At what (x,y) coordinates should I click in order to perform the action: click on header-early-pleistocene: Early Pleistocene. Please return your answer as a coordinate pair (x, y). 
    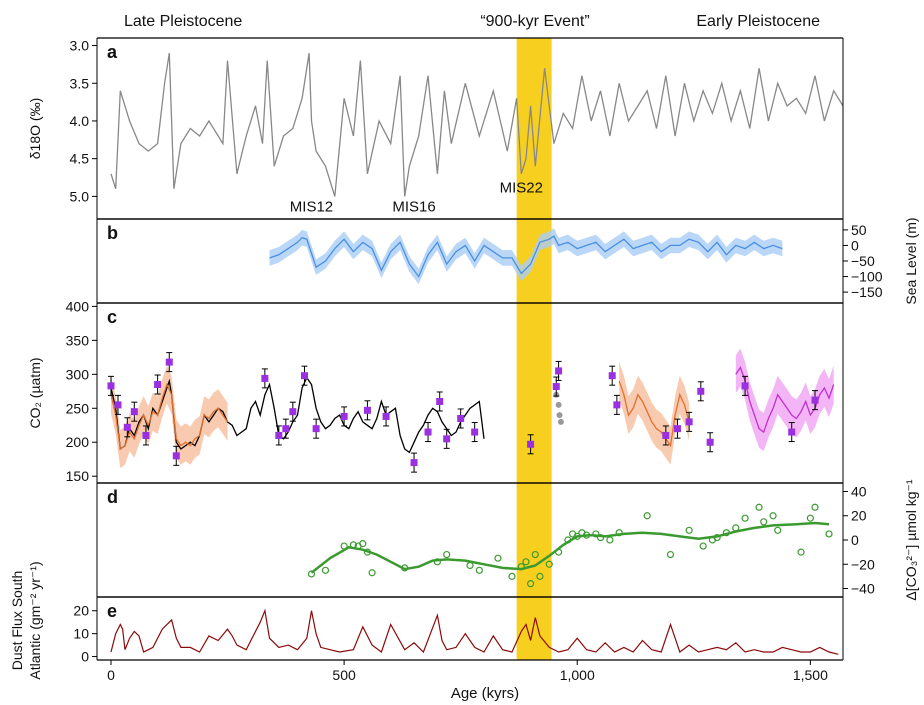
    Looking at the image, I should click on (758, 21).